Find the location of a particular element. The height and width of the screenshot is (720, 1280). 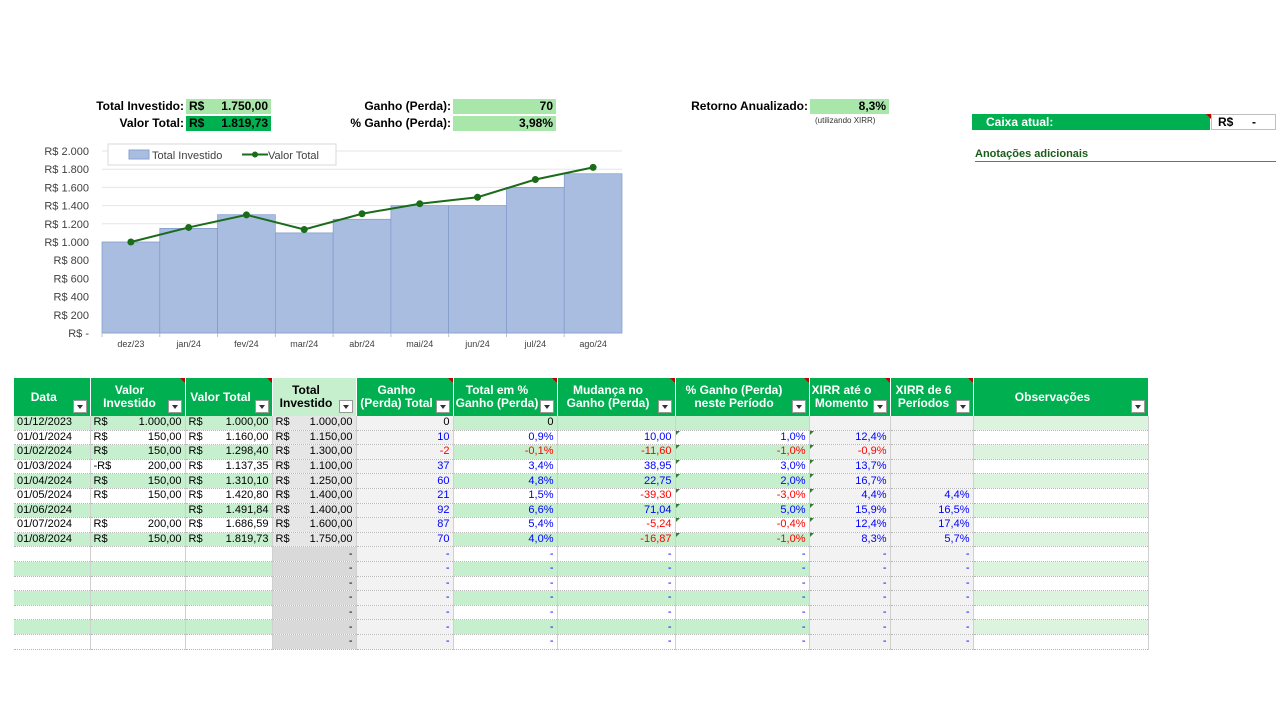

table-cell: 70 is located at coordinates (405, 540).